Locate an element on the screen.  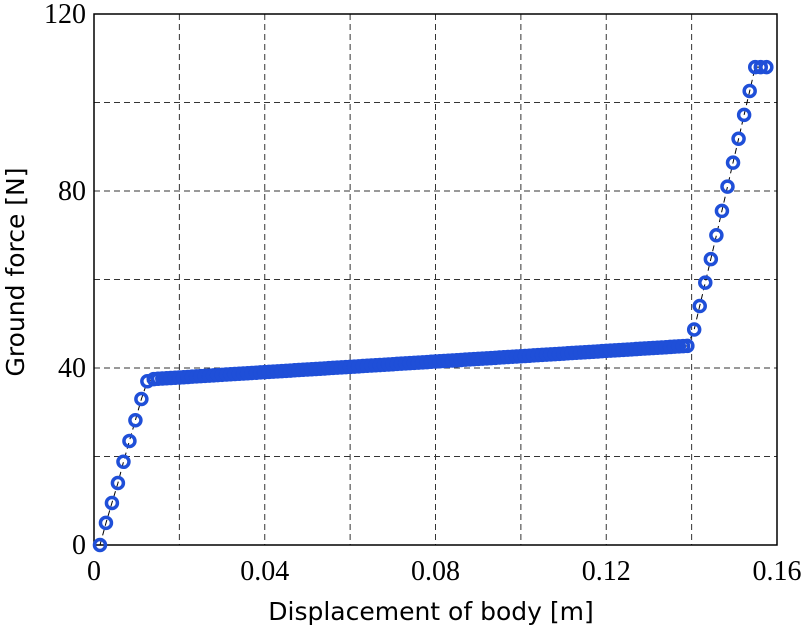
x-tick-label: 0.08 is located at coordinates (435, 571).